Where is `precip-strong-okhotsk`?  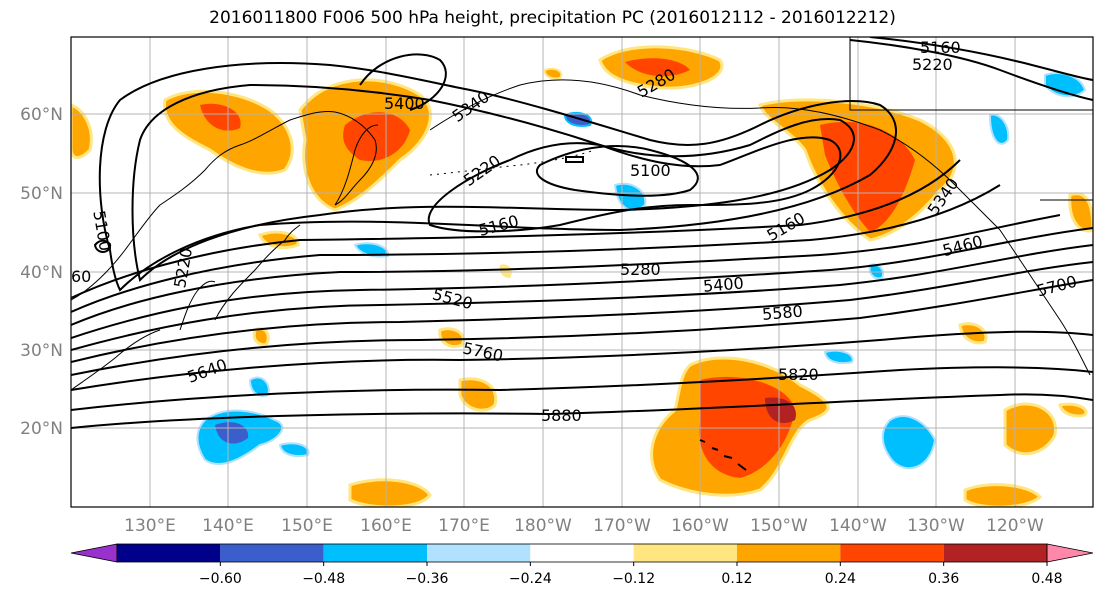 precip-strong-okhotsk is located at coordinates (376, 136).